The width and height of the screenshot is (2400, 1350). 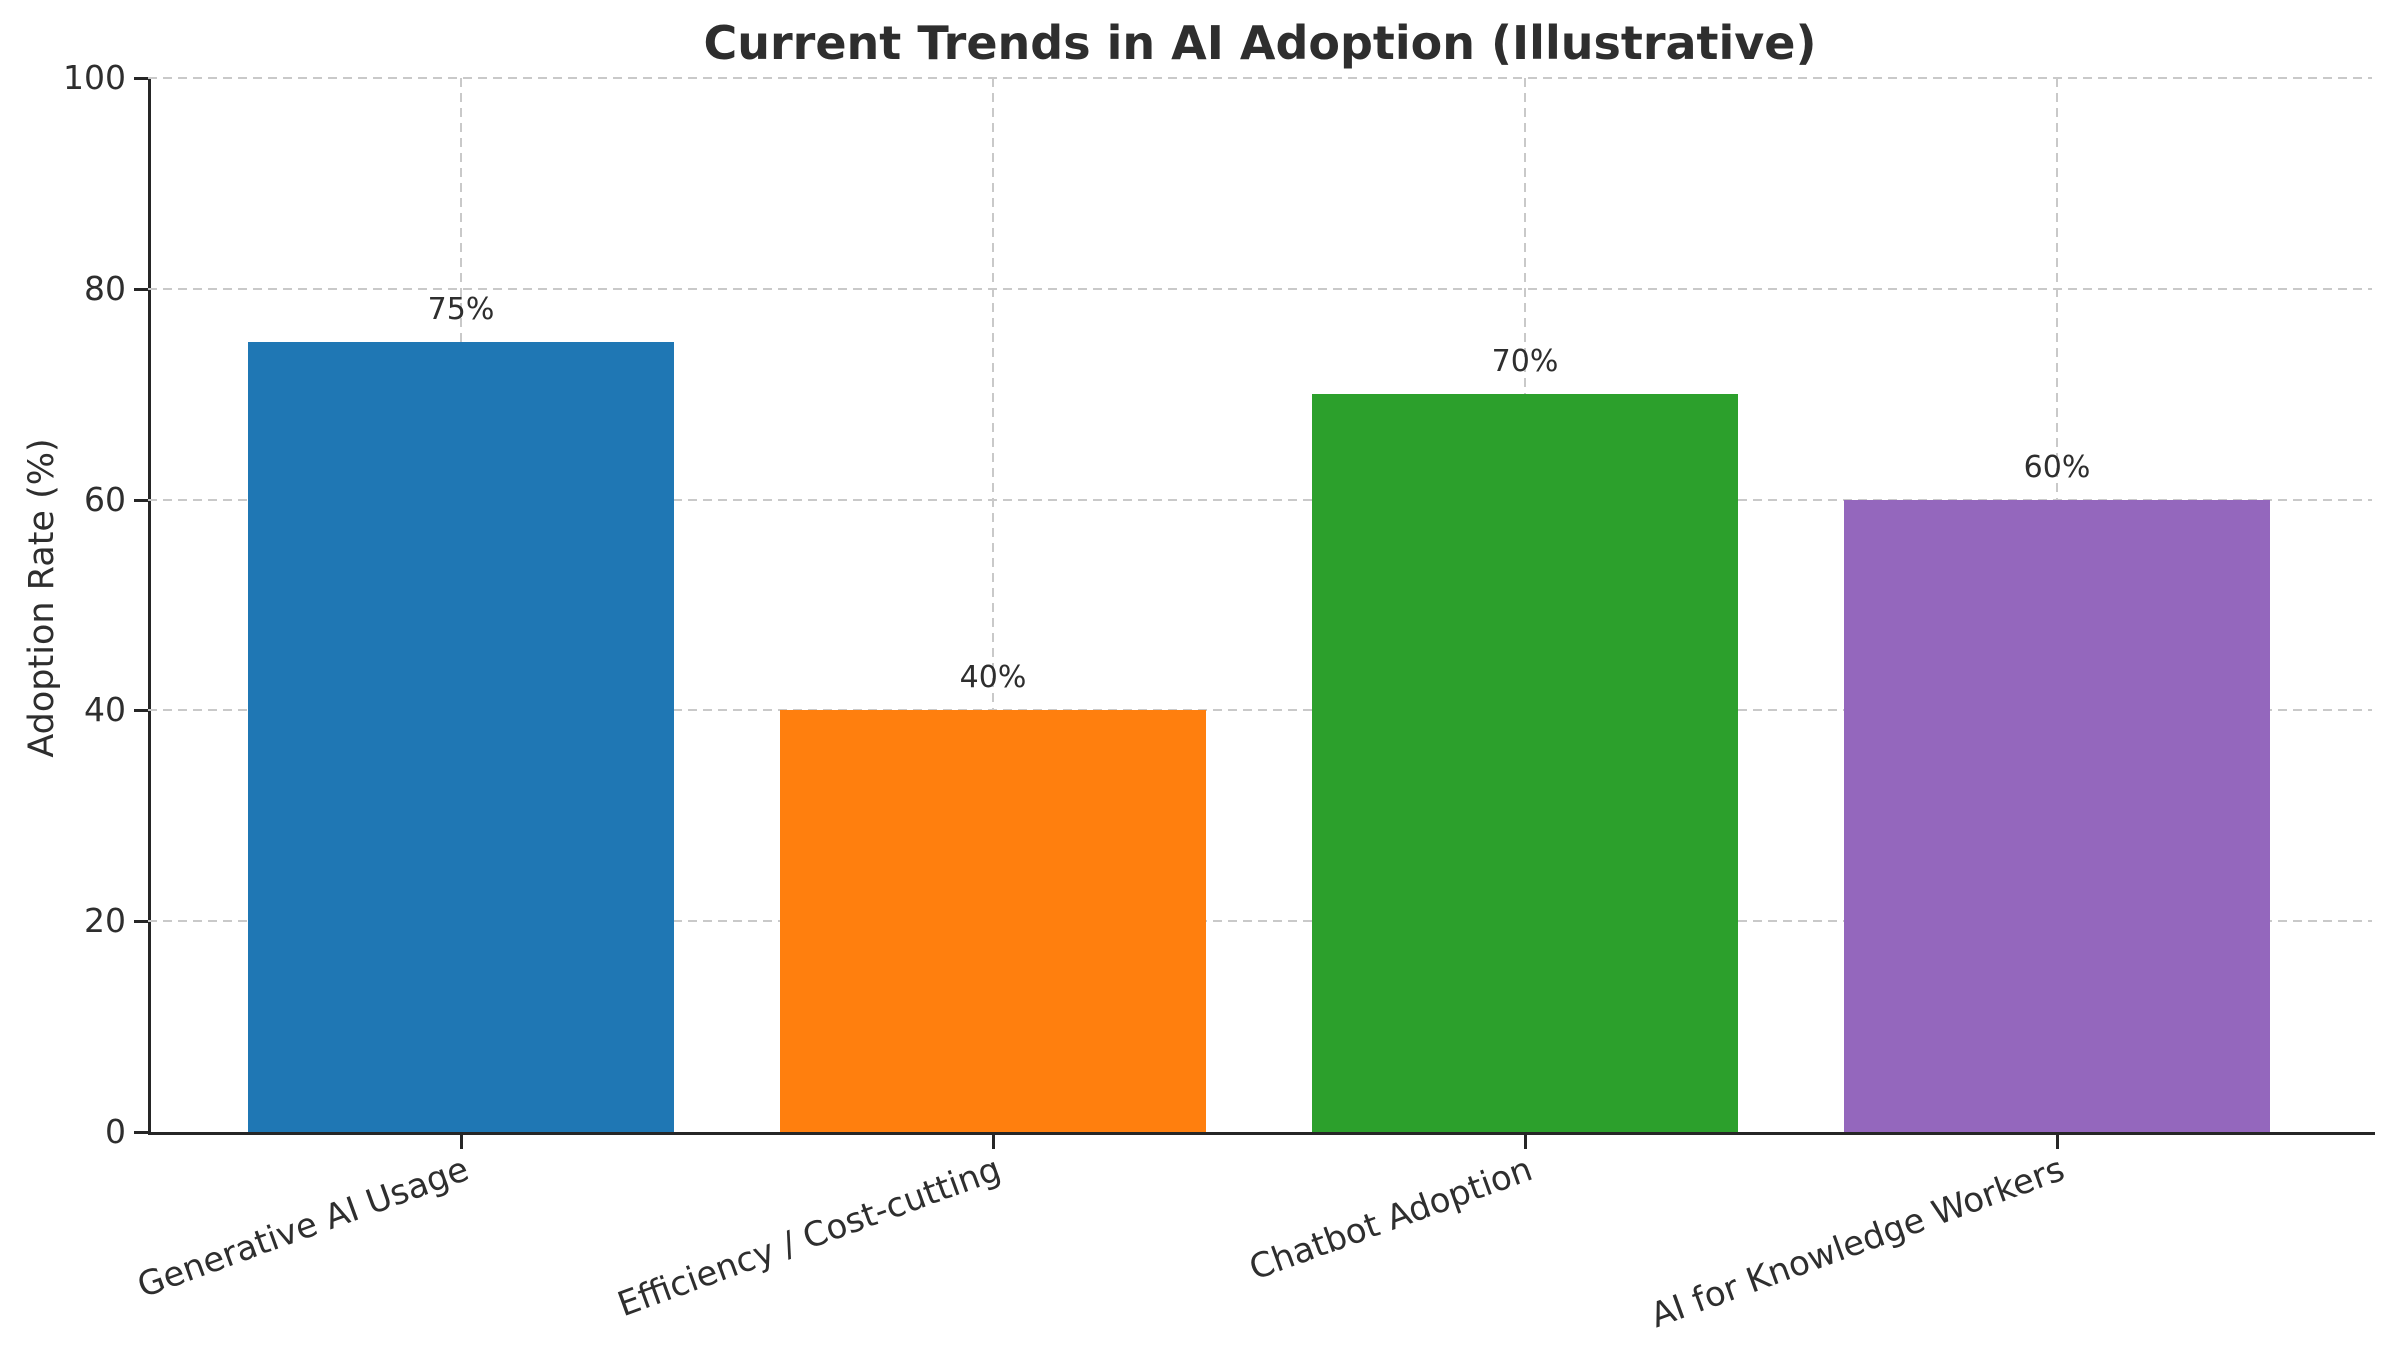 I want to click on bar-value-label: 75%, so click(x=461, y=309).